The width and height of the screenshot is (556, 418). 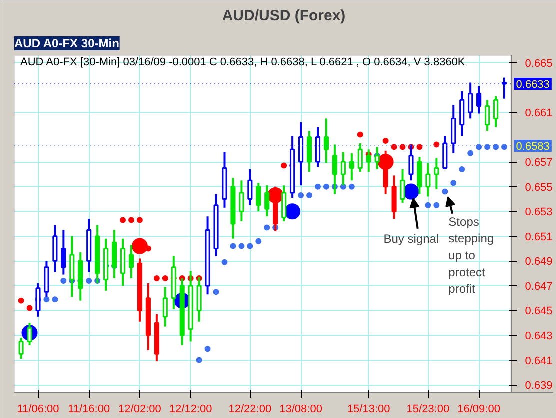 I want to click on x-tick-label: 12/02:00, so click(x=140, y=410).